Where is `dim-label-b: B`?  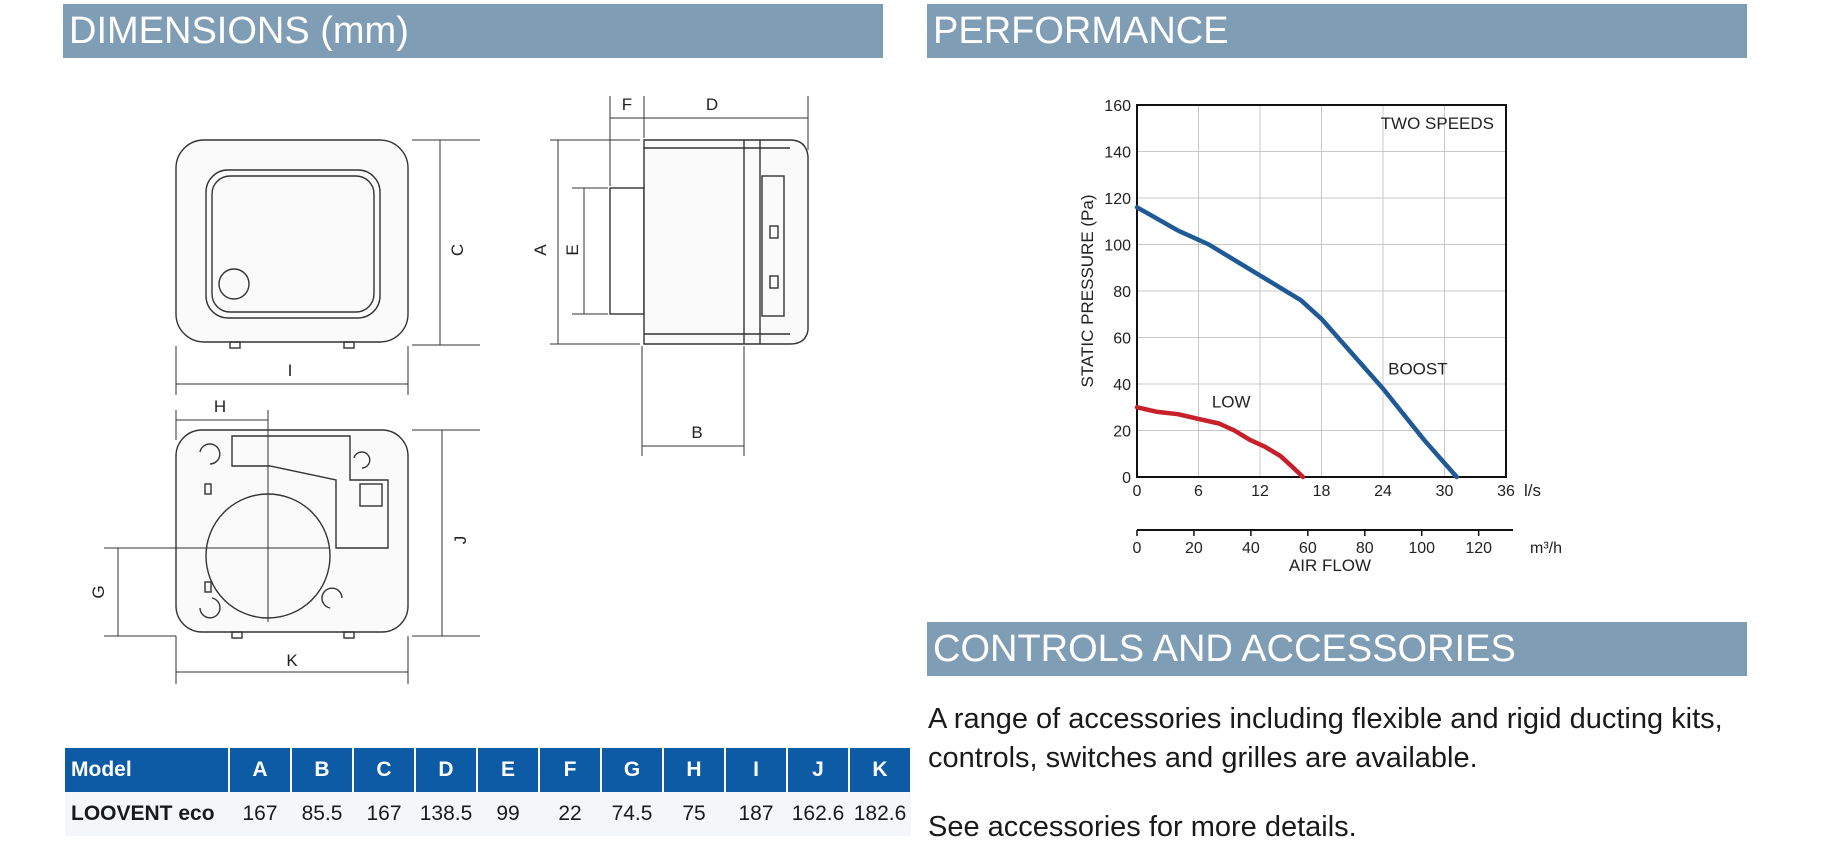 dim-label-b: B is located at coordinates (696, 432).